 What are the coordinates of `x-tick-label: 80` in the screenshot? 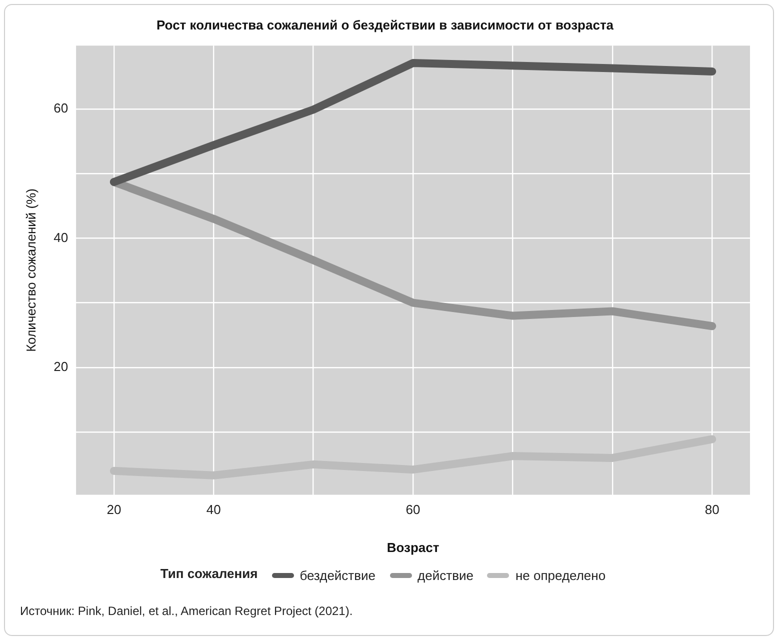 It's located at (712, 510).